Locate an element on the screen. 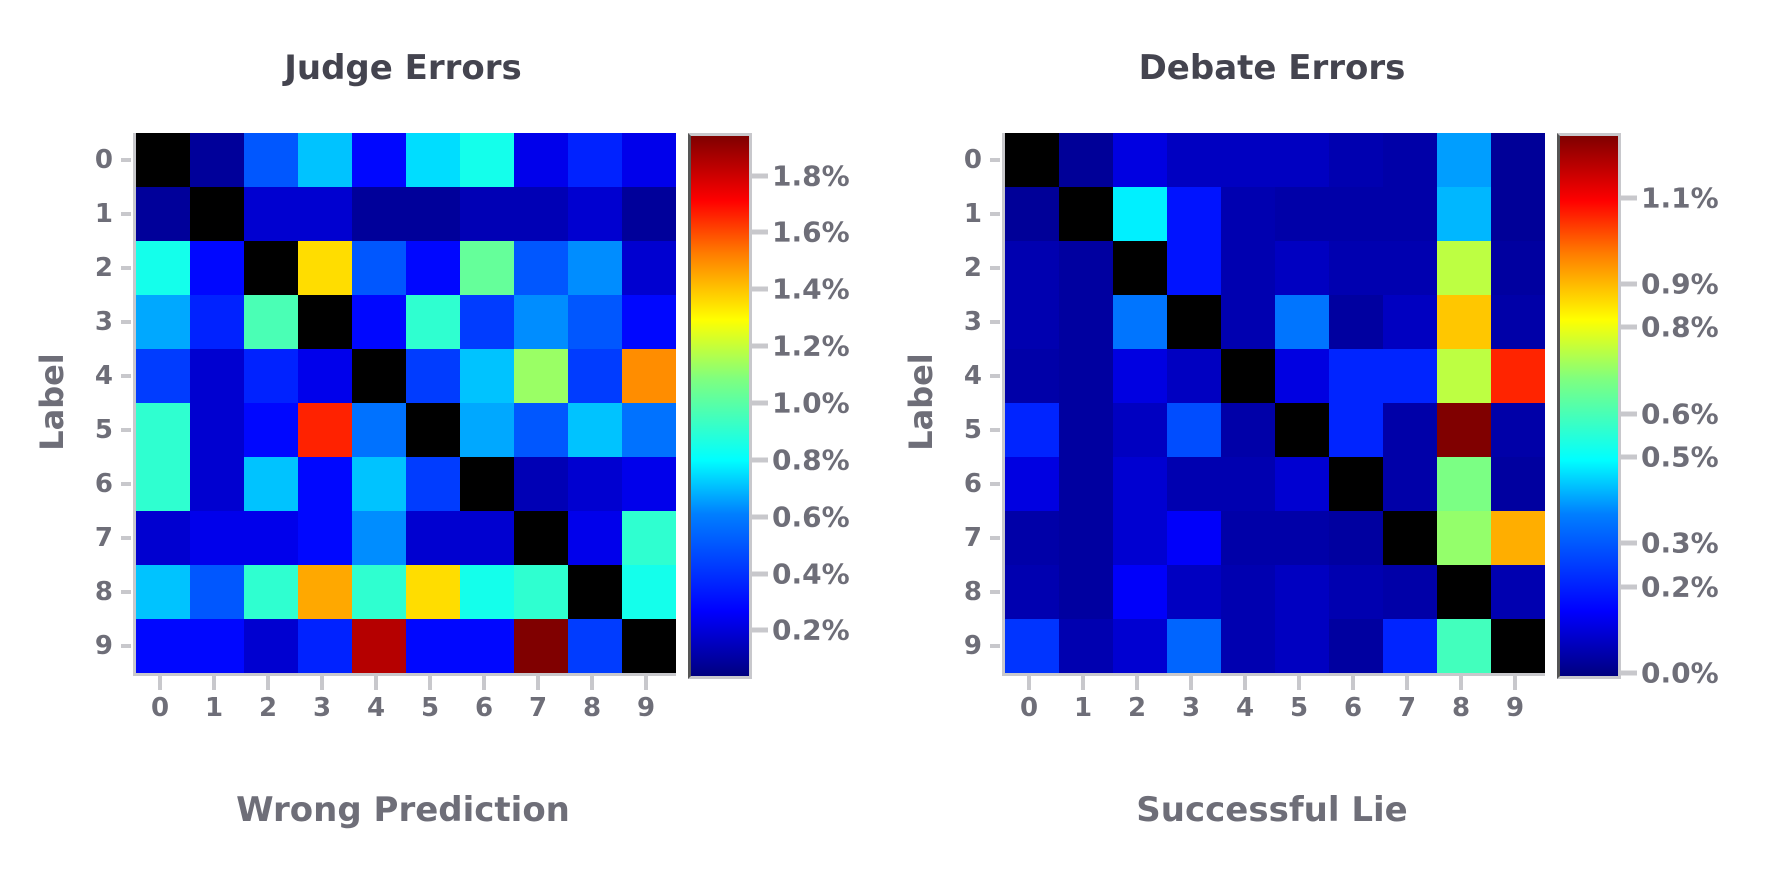 The image size is (1769, 883). x-tick-label: 4 is located at coordinates (376, 708).